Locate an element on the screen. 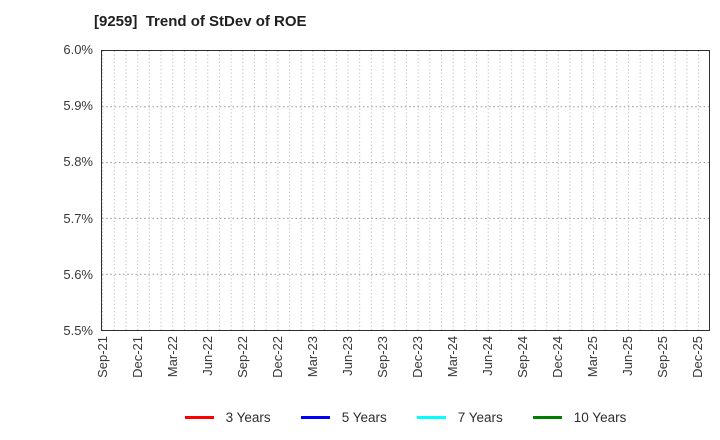 Image resolution: width=720 pixels, height=440 pixels. legend-label: 3 Years is located at coordinates (248, 417).